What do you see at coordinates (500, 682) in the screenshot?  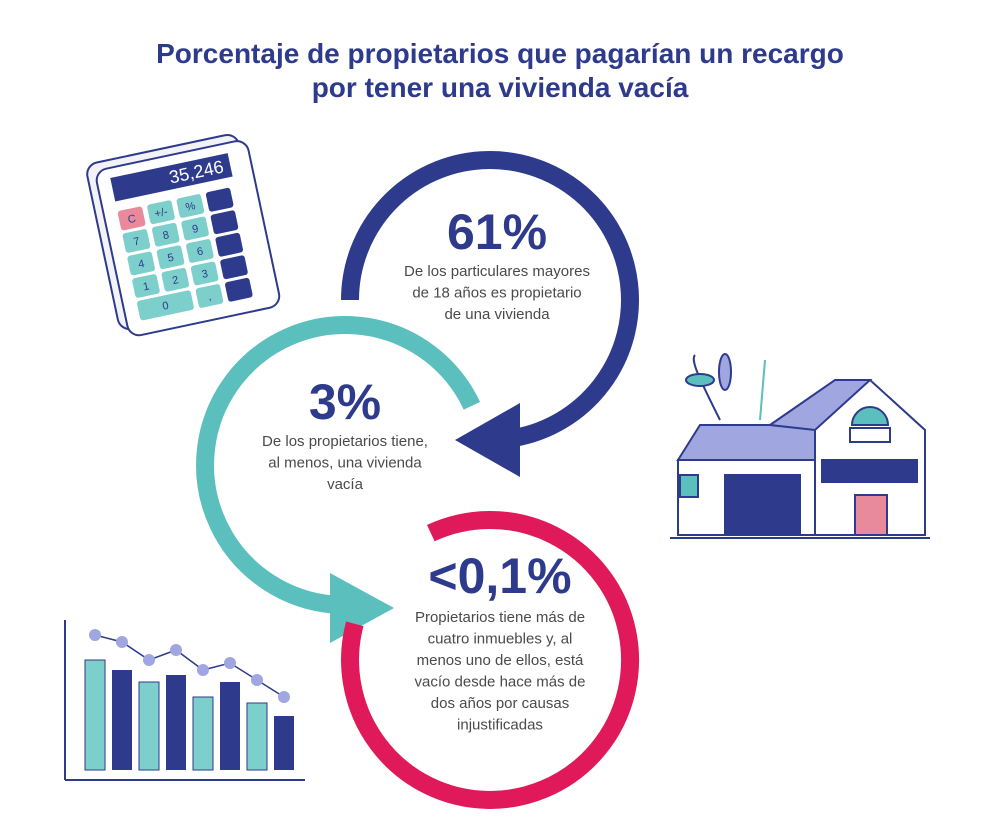 I see `stat-description: vacío desde hace más de` at bounding box center [500, 682].